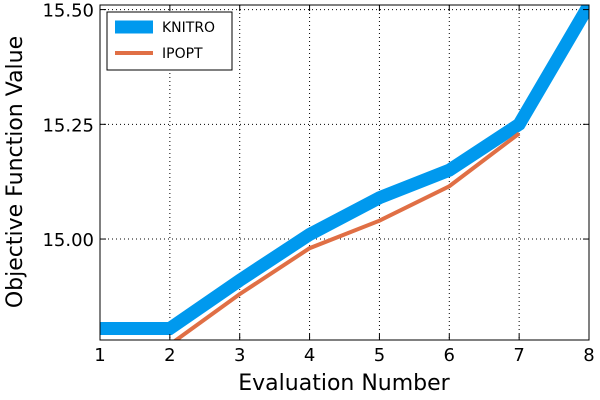 The image size is (600, 400). I want to click on y-axis-label: Objective Function Value, so click(15, 172).